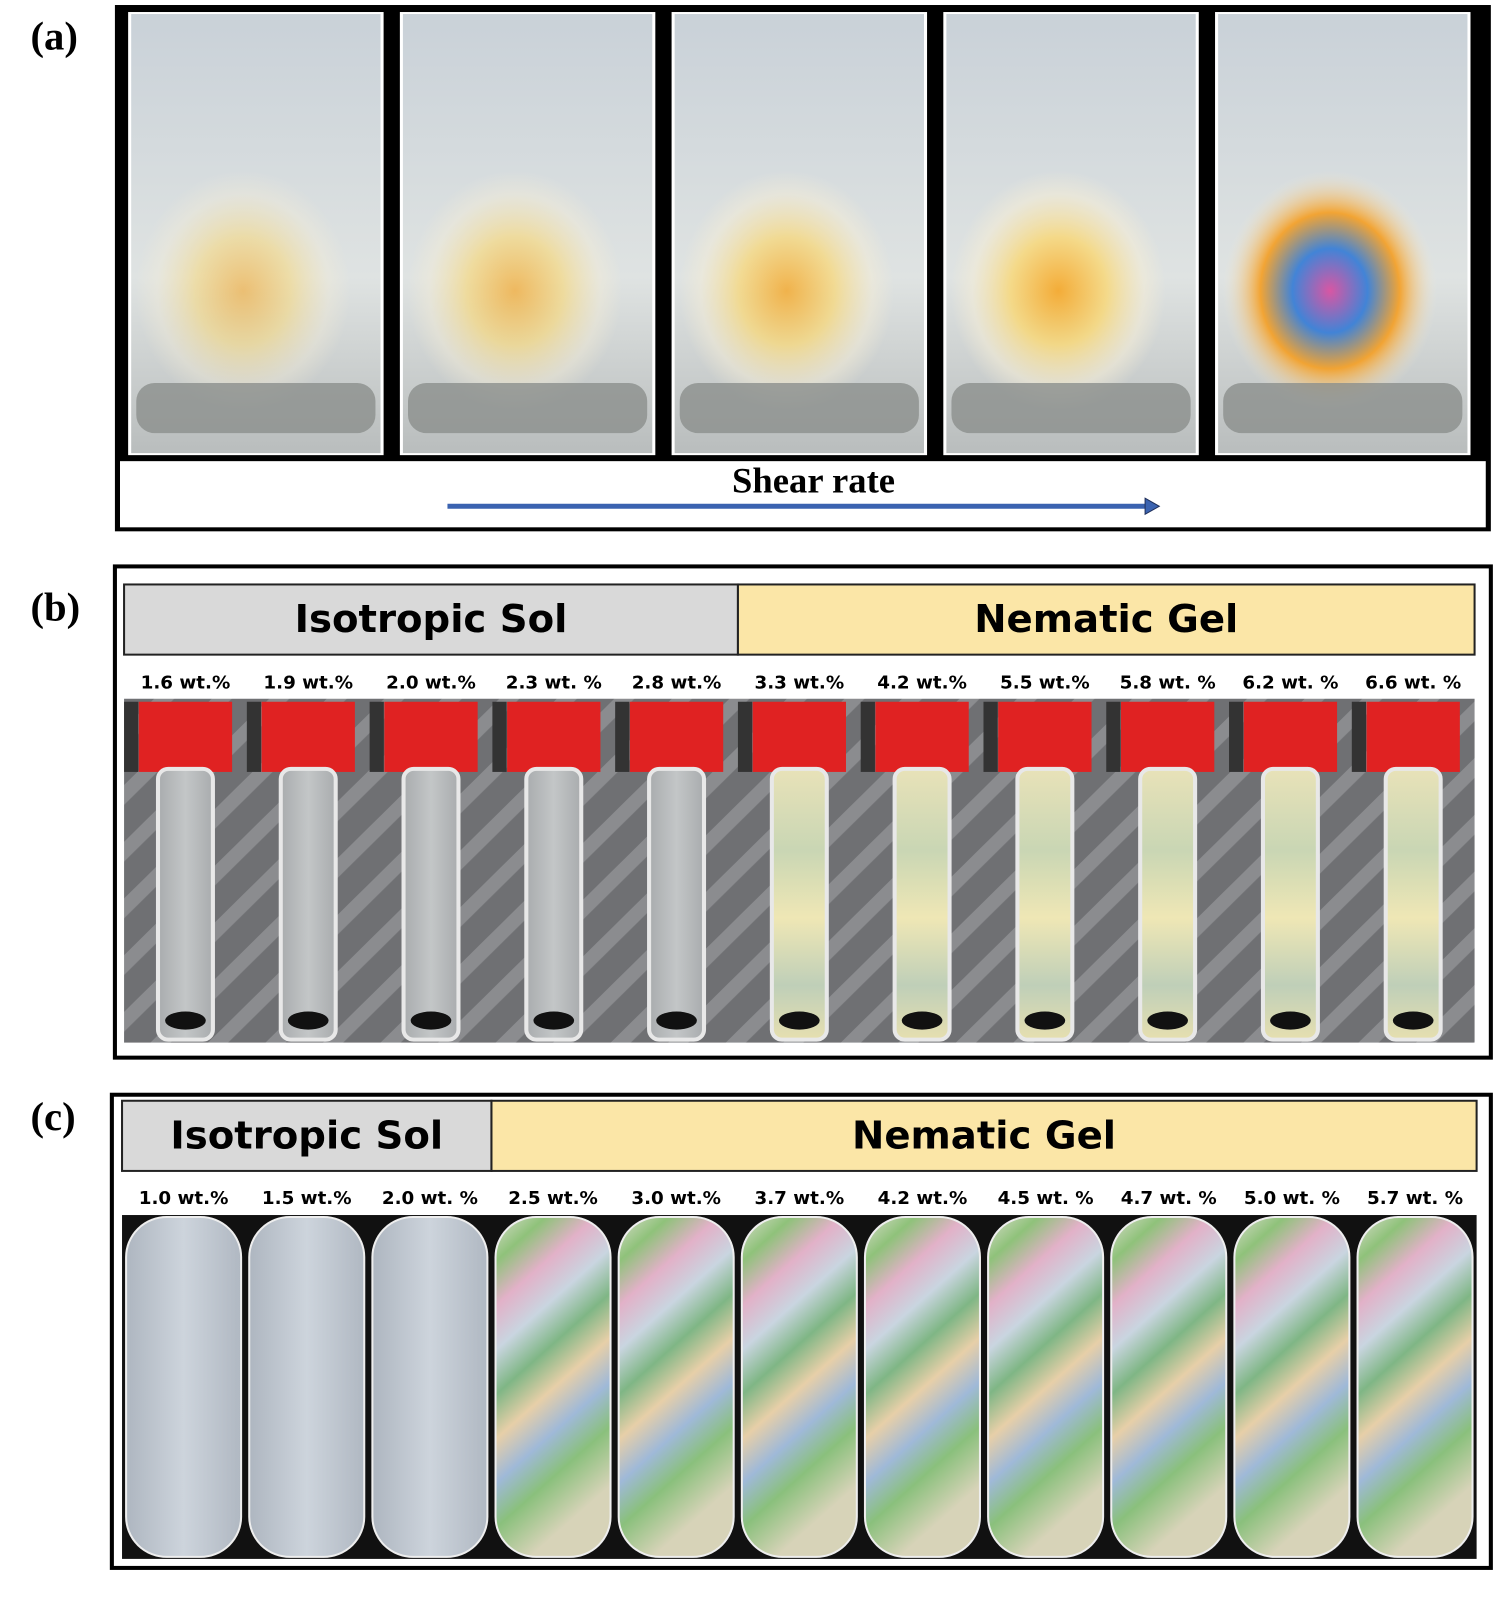  Describe the element at coordinates (1168, 683) in the screenshot. I see `sample-label: 5.8 wt. %` at that location.